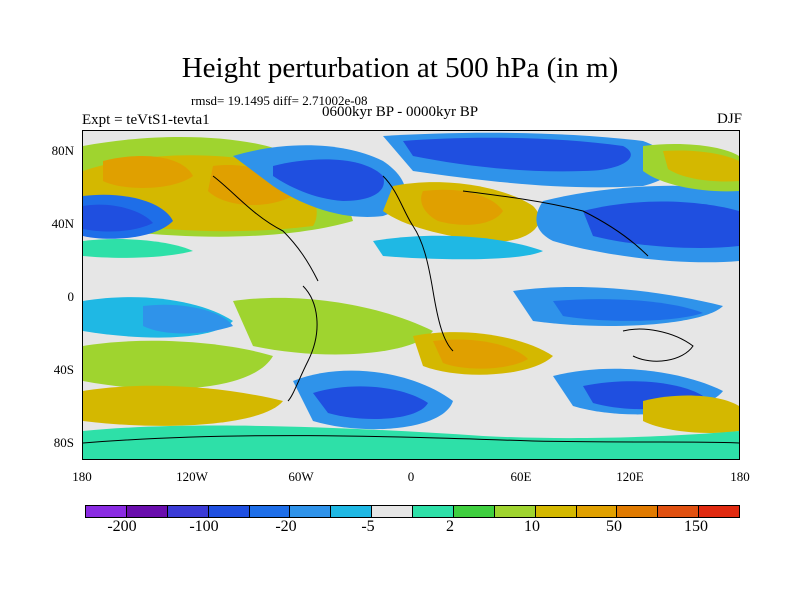 This screenshot has height=600, width=800. I want to click on colorbar-label-minus200: -200, so click(122, 526).